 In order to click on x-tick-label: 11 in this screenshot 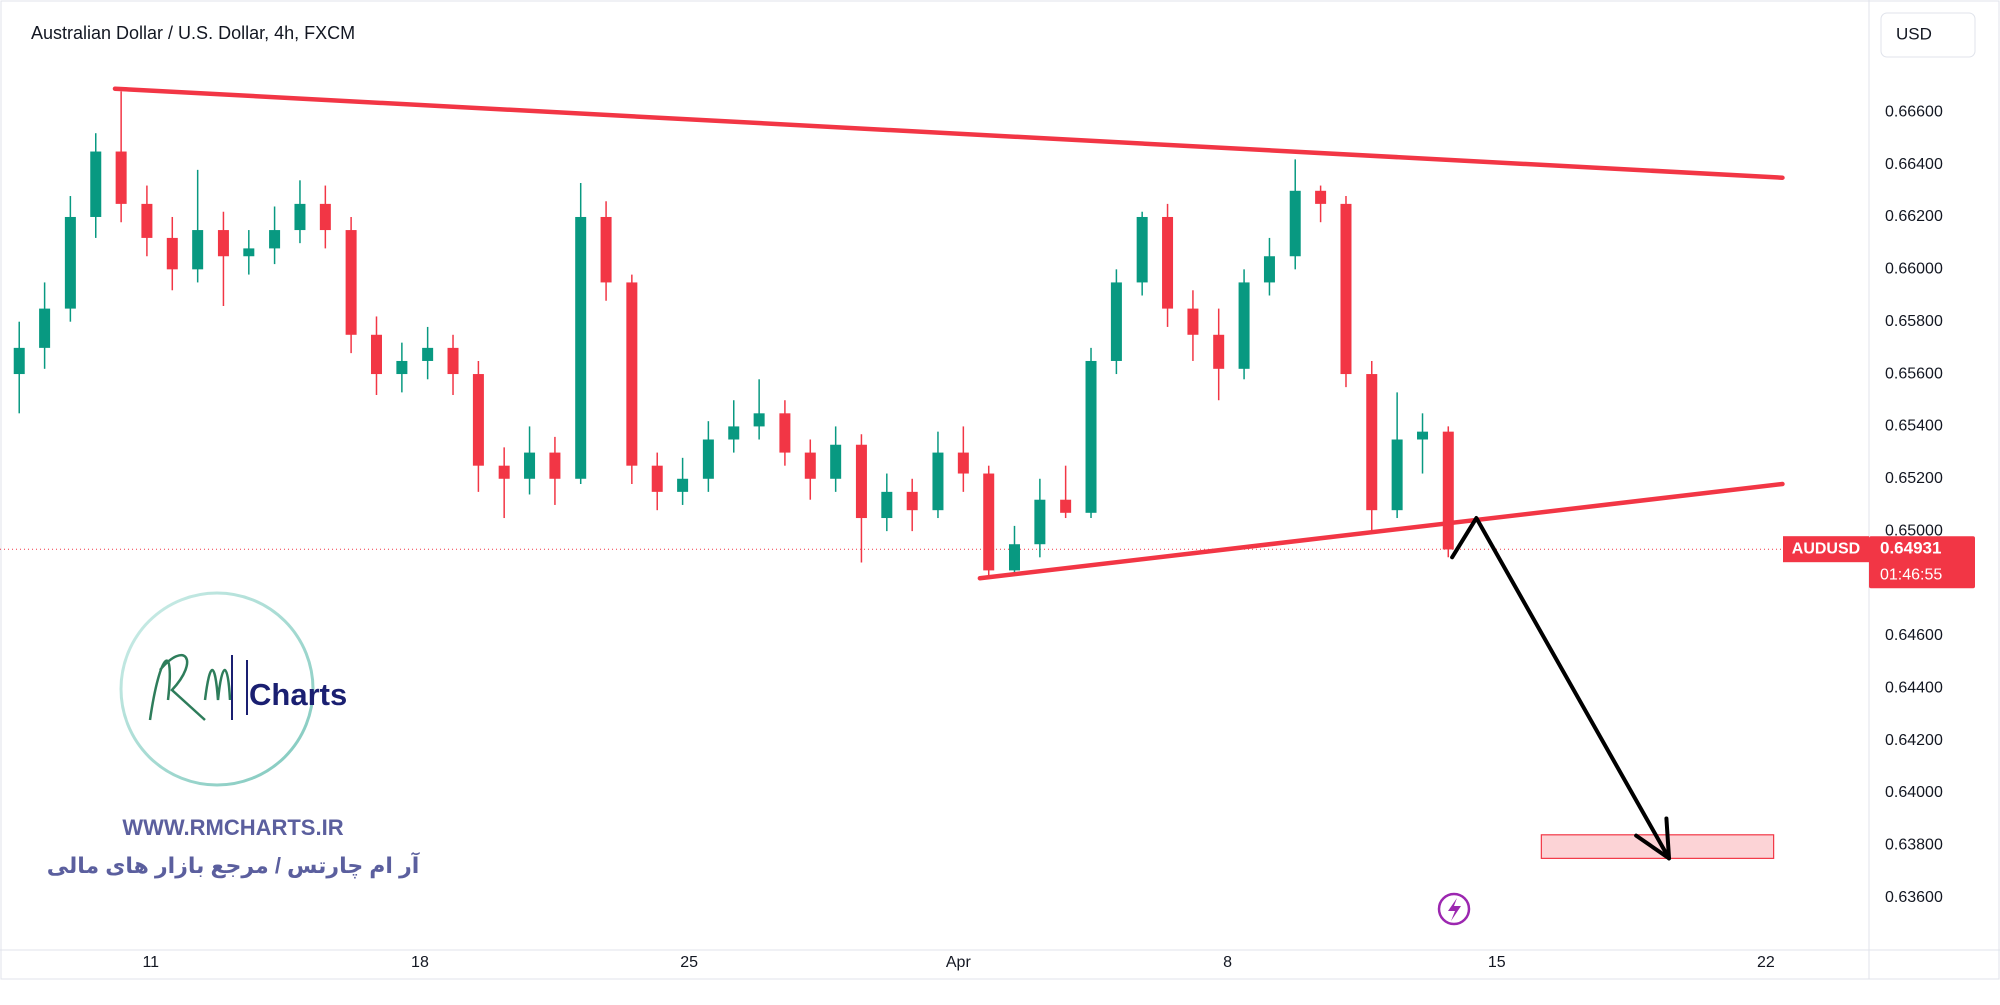, I will do `click(150, 962)`.